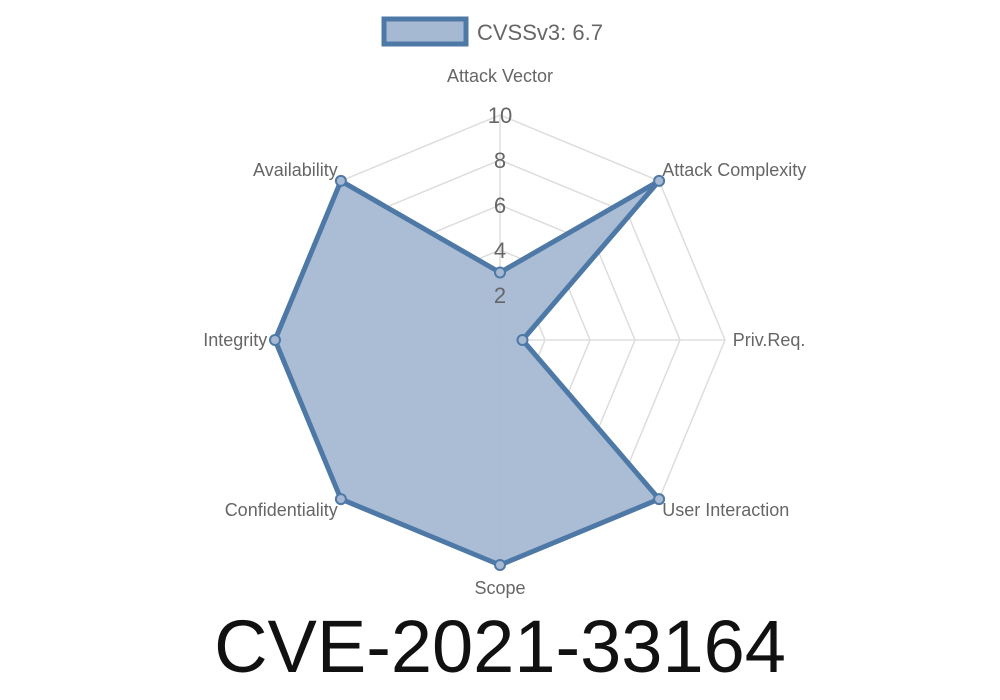 The image size is (1000, 700). Describe the element at coordinates (540, 32) in the screenshot. I see `legend-label: CVSSv3: 6.7` at that location.